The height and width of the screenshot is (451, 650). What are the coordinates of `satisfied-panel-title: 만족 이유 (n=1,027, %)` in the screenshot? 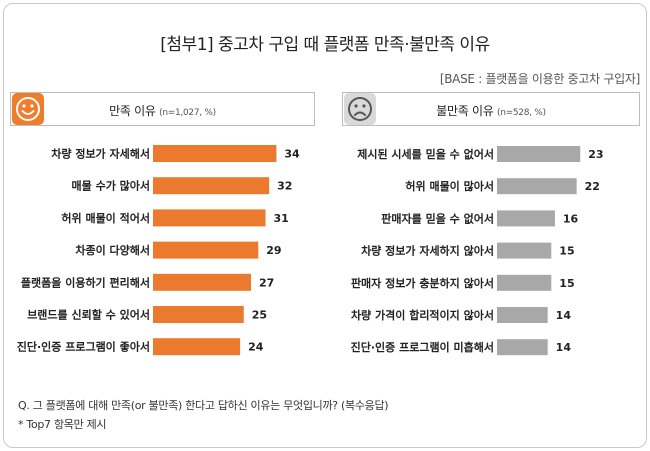 It's located at (162, 110).